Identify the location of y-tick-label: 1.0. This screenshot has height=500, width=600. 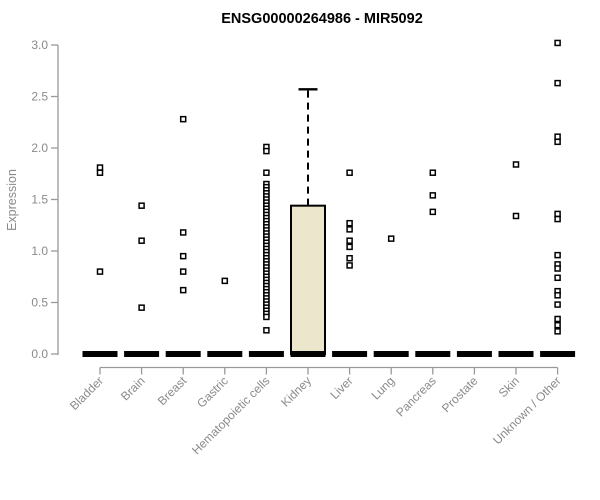
(39, 251).